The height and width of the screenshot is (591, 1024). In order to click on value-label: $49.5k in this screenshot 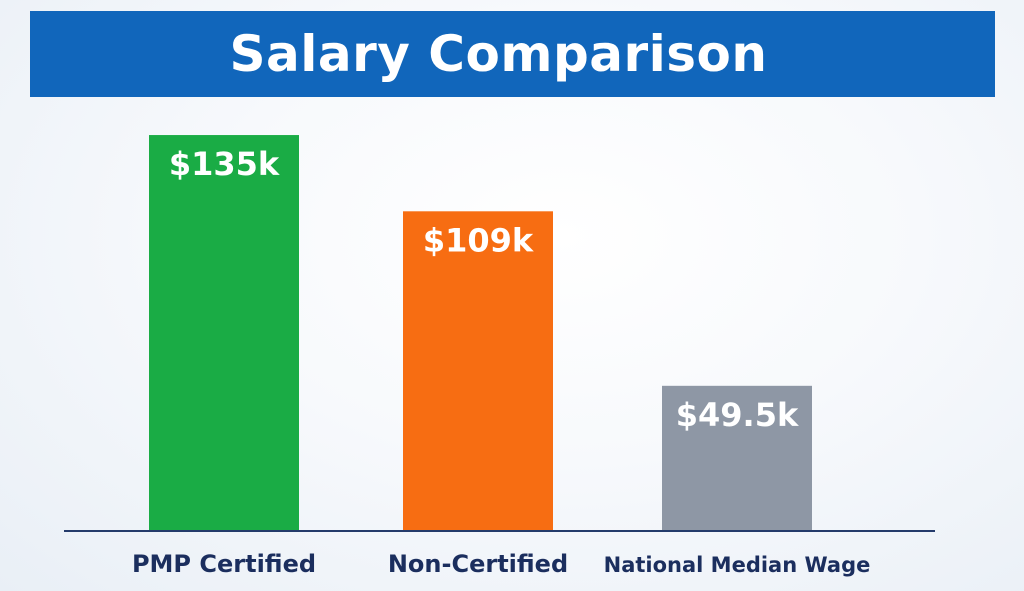, I will do `click(737, 415)`.